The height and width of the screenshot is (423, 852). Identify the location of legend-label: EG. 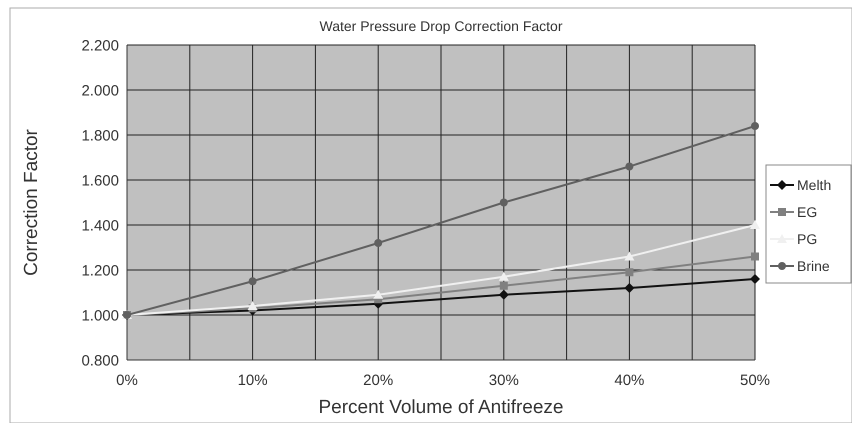
(807, 212).